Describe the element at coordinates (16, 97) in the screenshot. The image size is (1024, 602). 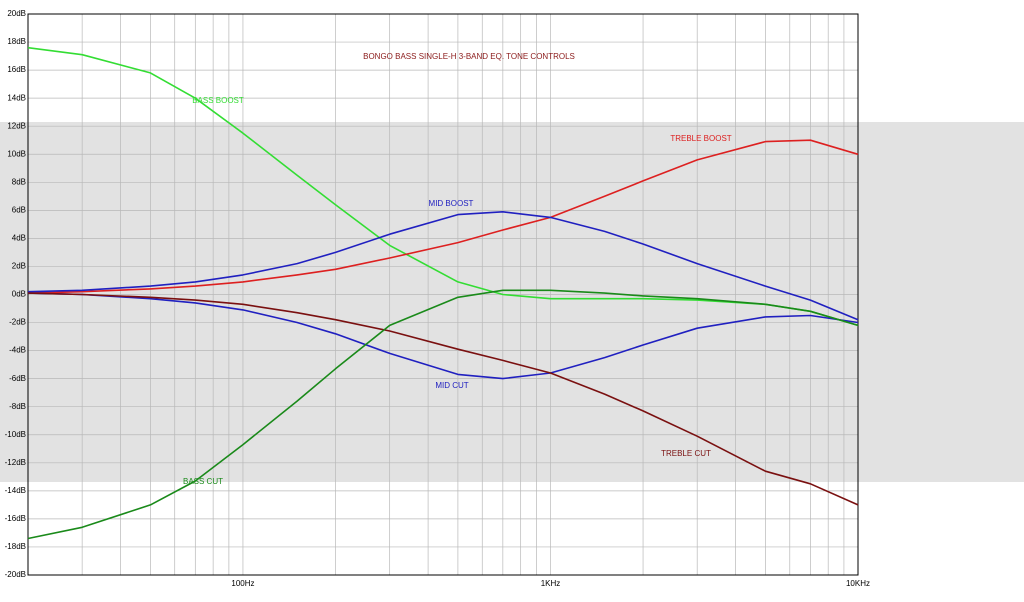
I see `y-tick-label: 14dB` at that location.